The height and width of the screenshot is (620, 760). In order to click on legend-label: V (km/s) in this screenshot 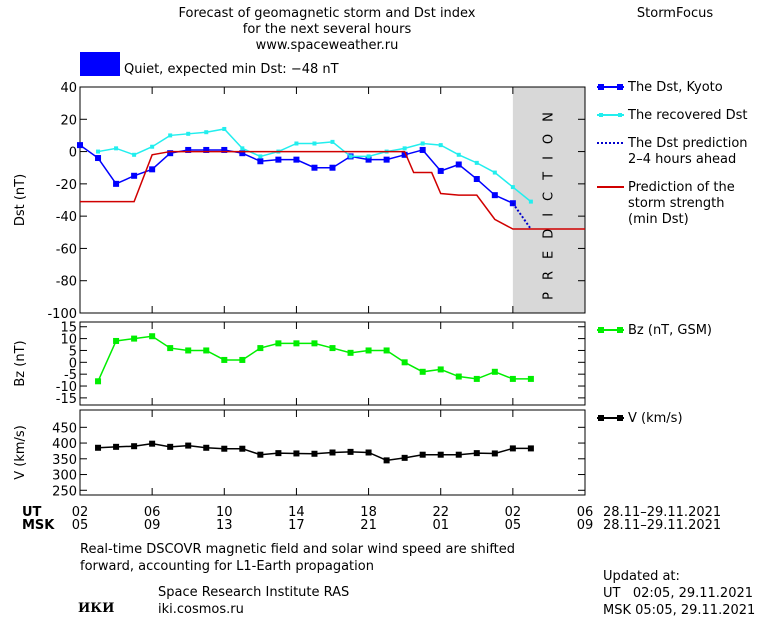, I will do `click(655, 418)`.